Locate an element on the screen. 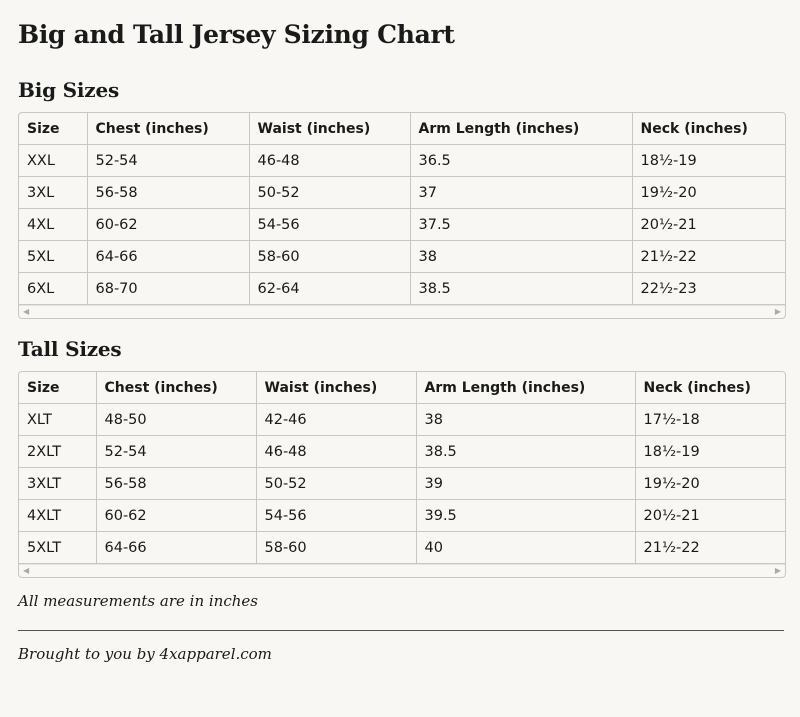 The image size is (800, 717). table-row: XLT 48-50 42-46 38 17½-18 is located at coordinates (402, 419).